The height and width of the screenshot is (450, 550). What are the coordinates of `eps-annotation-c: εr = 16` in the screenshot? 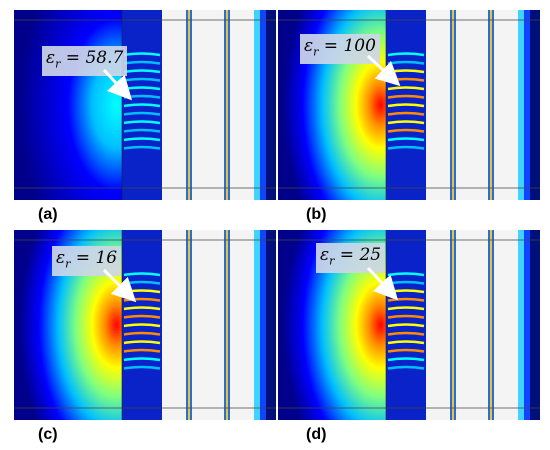 It's located at (87, 261).